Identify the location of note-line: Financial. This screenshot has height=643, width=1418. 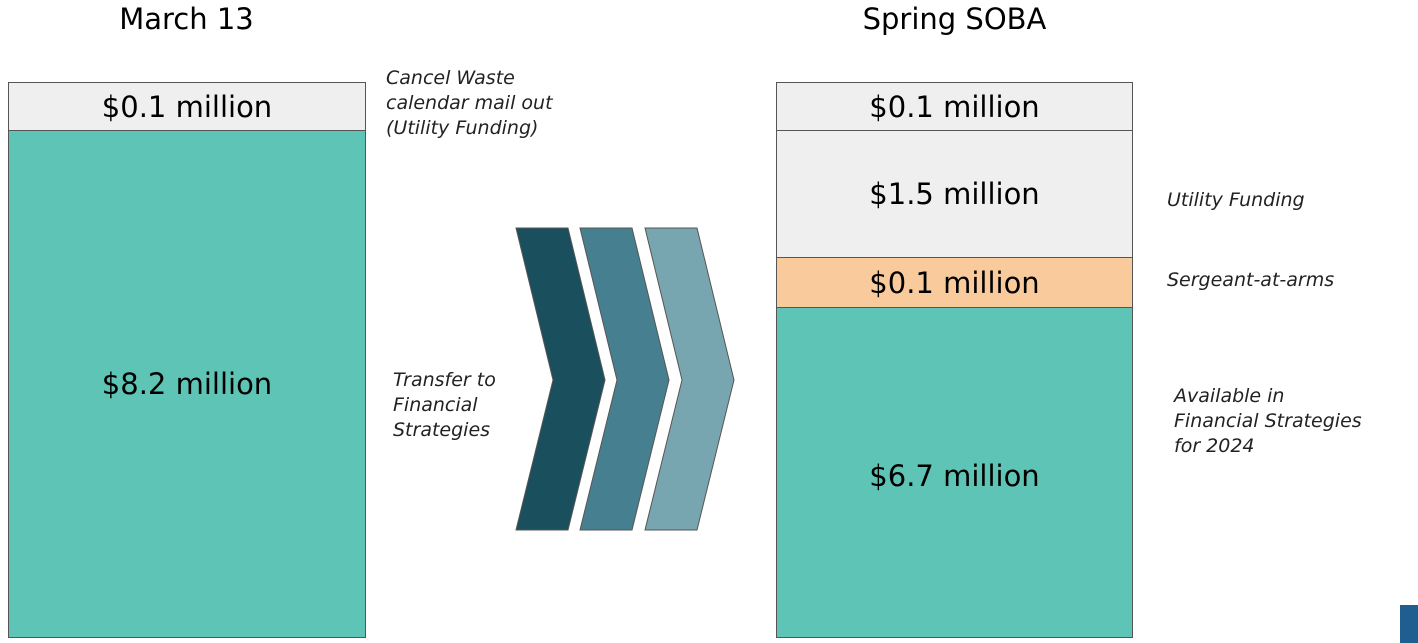
(435, 405).